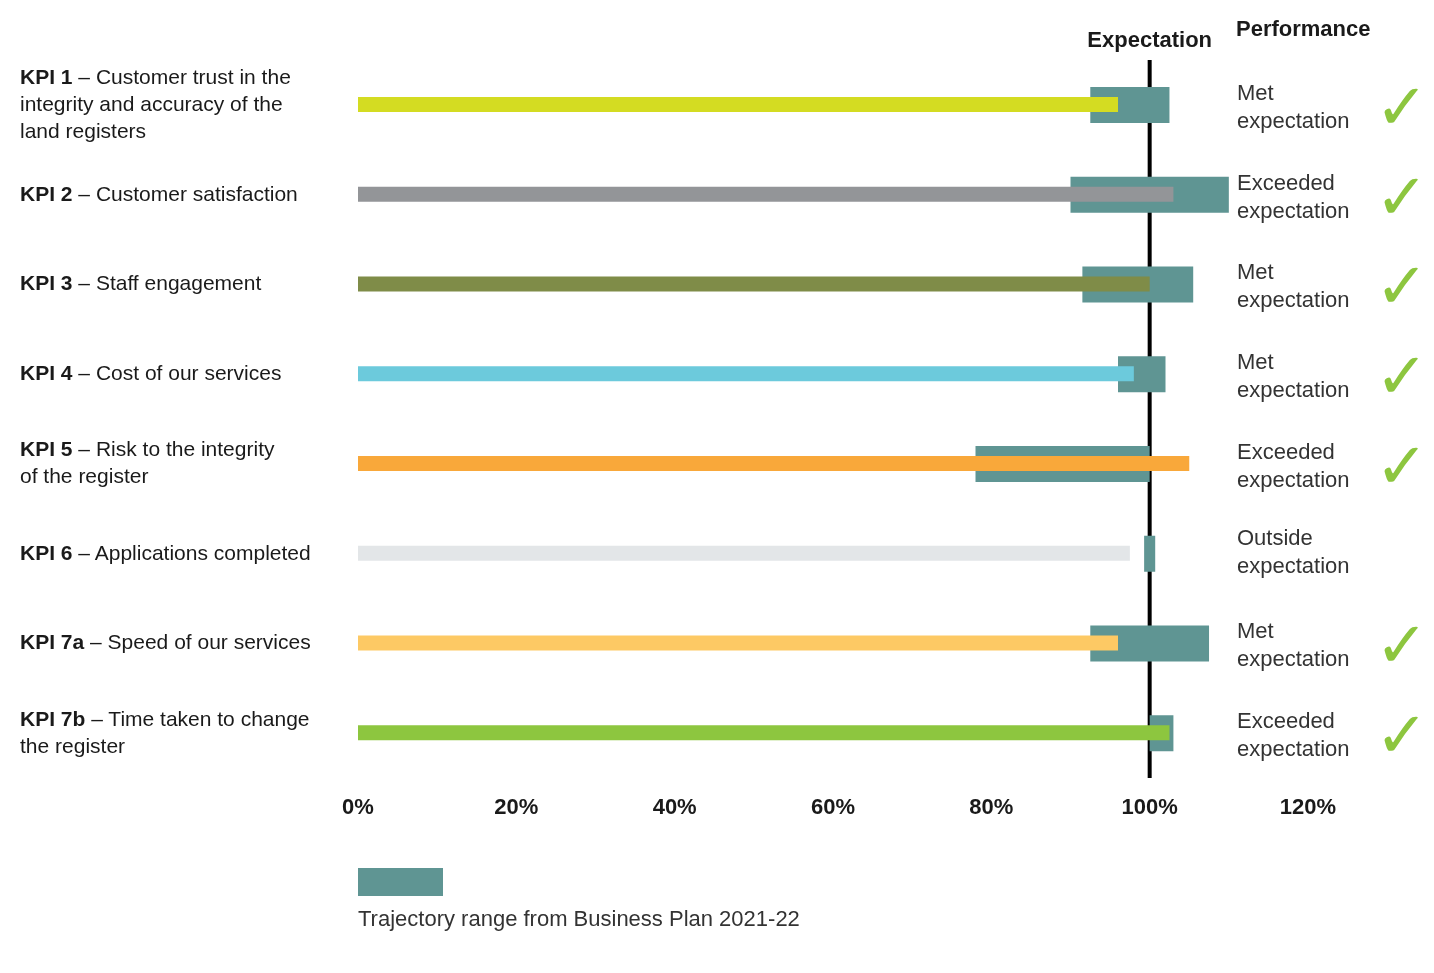 The width and height of the screenshot is (1434, 973). Describe the element at coordinates (165, 731) in the screenshot. I see `category-label: KPI 7b – Time taken to change the register` at that location.